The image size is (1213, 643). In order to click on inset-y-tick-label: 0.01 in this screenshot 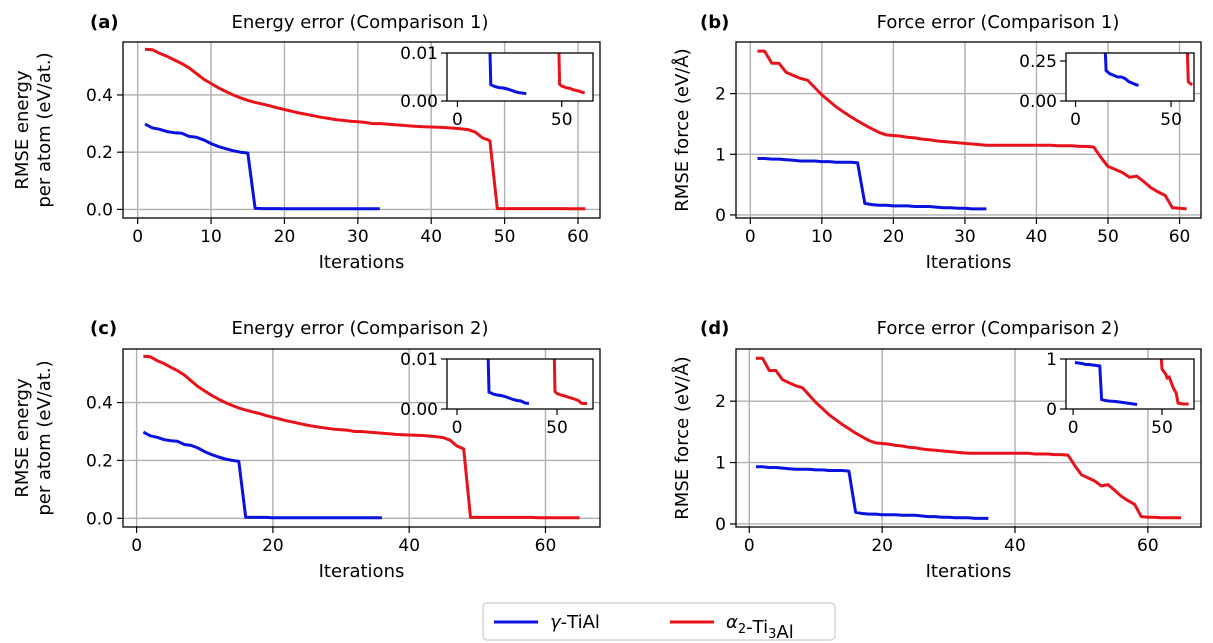, I will do `click(419, 360)`.